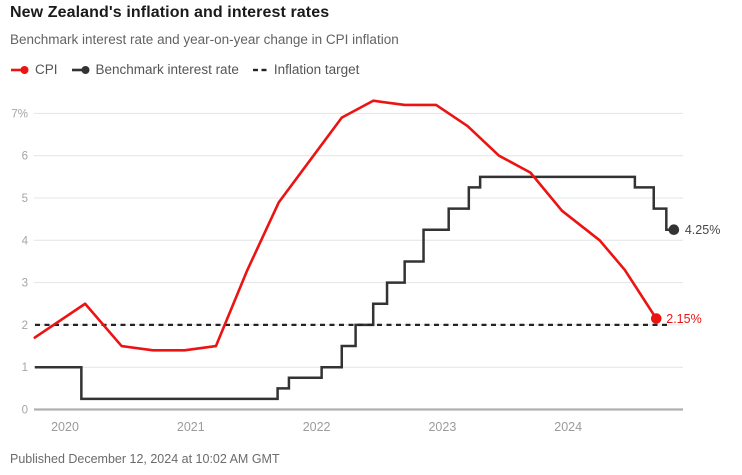 This screenshot has height=475, width=742. Describe the element at coordinates (316, 69) in the screenshot. I see `legend-label-inflation-target: Inflation target` at that location.